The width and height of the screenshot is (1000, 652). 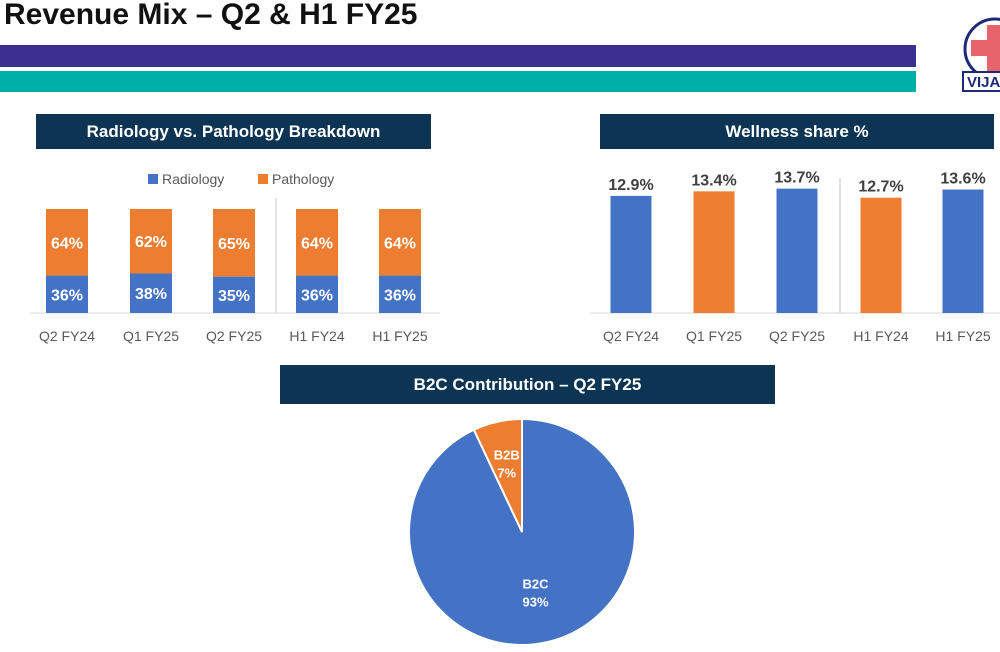 What do you see at coordinates (506, 473) in the screenshot?
I see `pie-value-b2b: 7%` at bounding box center [506, 473].